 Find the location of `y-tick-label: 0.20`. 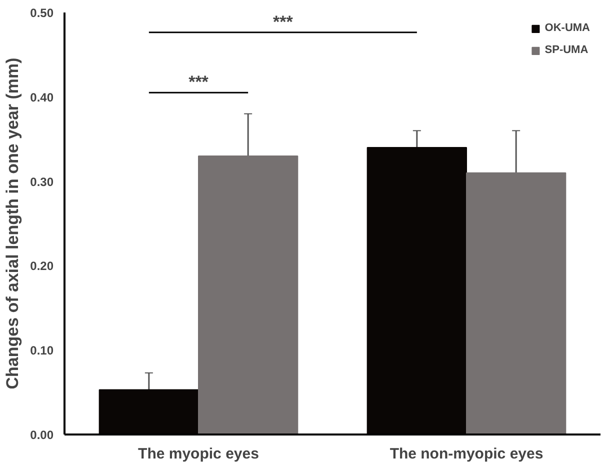

y-tick-label: 0.20 is located at coordinates (42, 266).